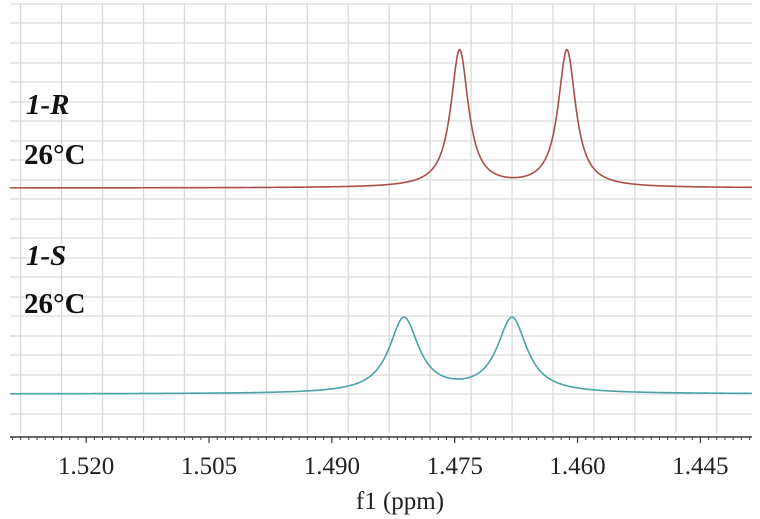 This screenshot has width=760, height=519. Describe the element at coordinates (55, 130) in the screenshot. I see `annotation-1r: 1-R 26°C` at that location.